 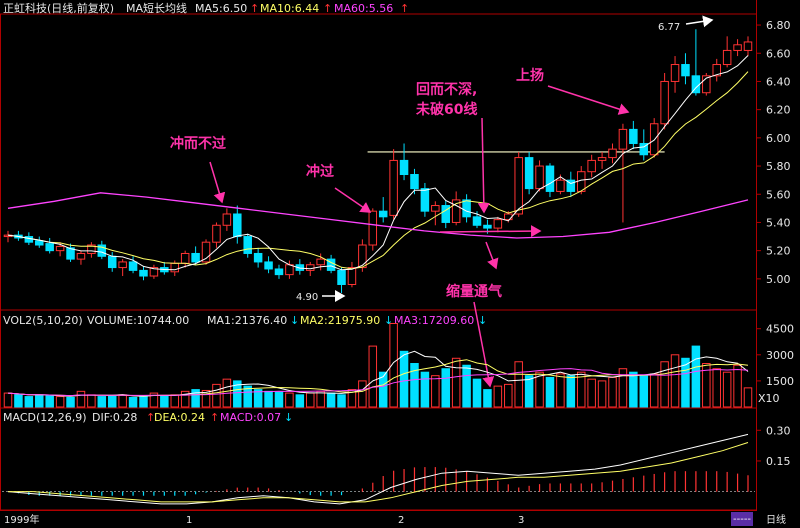 What do you see at coordinates (179, 417) in the screenshot?
I see `dea-value: DEA:0.24` at bounding box center [179, 417].